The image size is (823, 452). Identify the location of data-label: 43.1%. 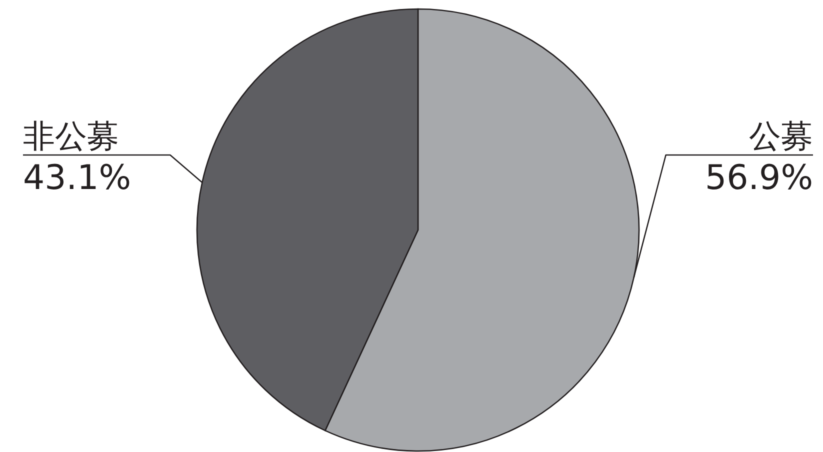
(77, 178).